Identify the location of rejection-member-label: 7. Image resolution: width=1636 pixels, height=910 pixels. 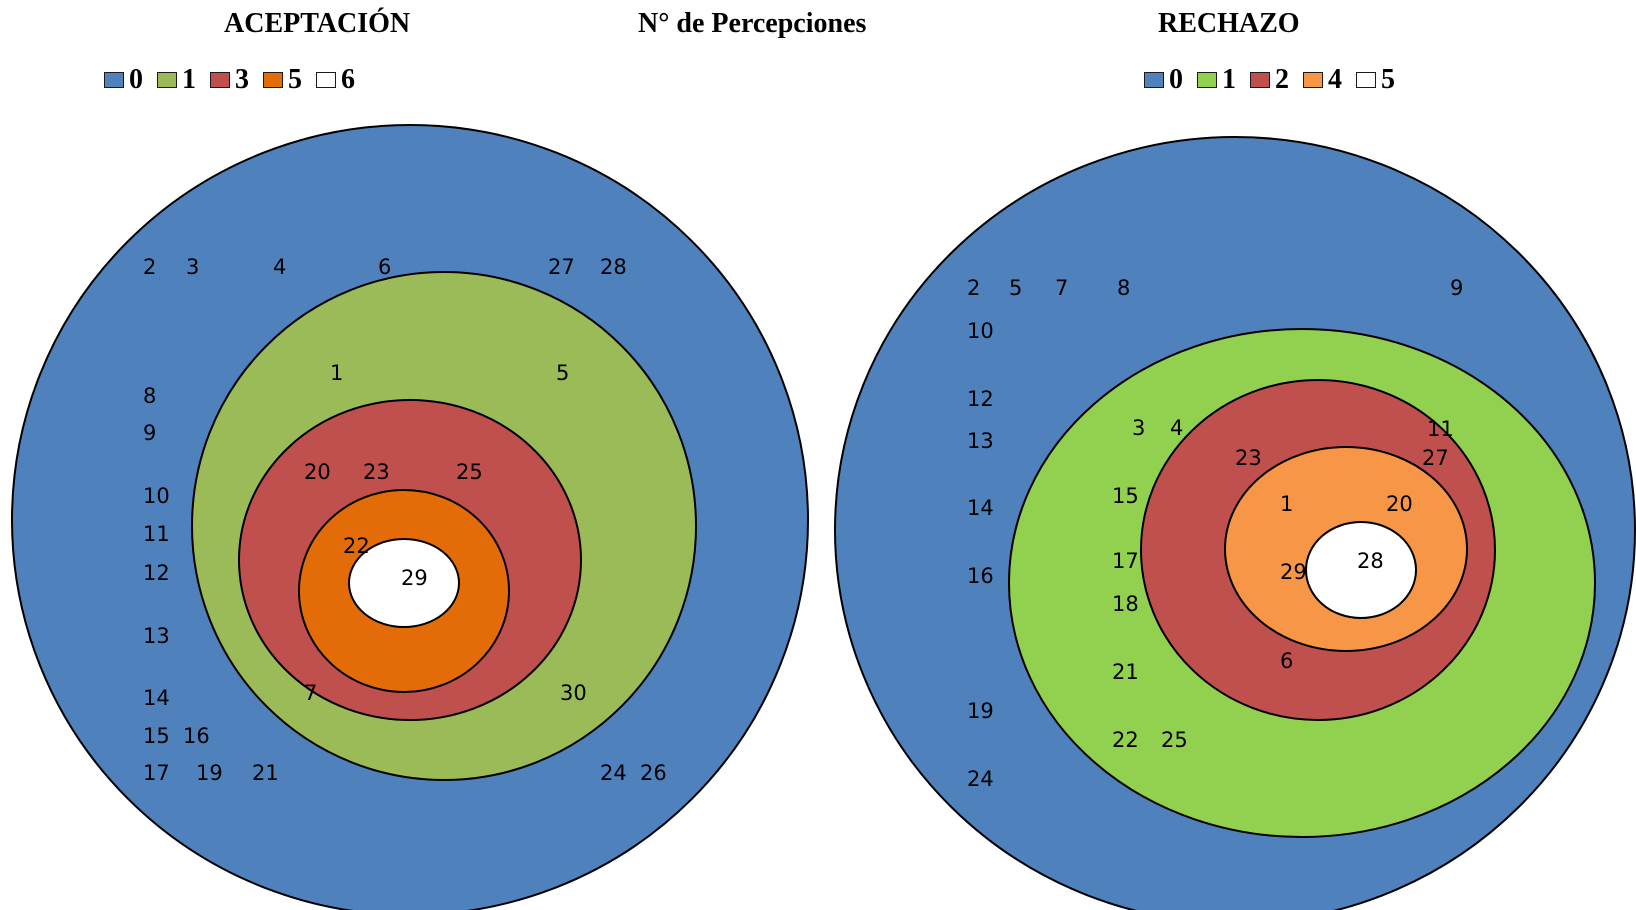
(1061, 288).